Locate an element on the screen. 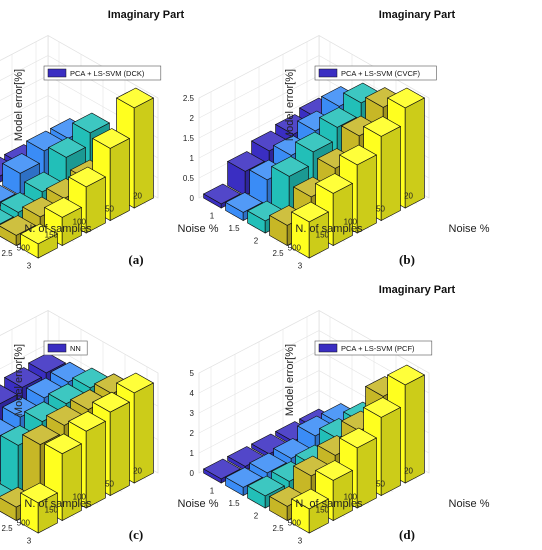 The image size is (542, 550). z-tick-label: 2.5 is located at coordinates (189, 98).